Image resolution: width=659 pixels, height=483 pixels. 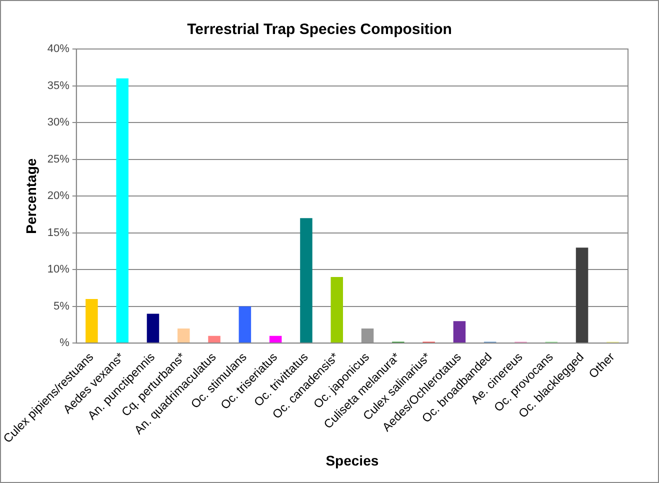 I want to click on y-tick-label: 30%, so click(x=58, y=122).